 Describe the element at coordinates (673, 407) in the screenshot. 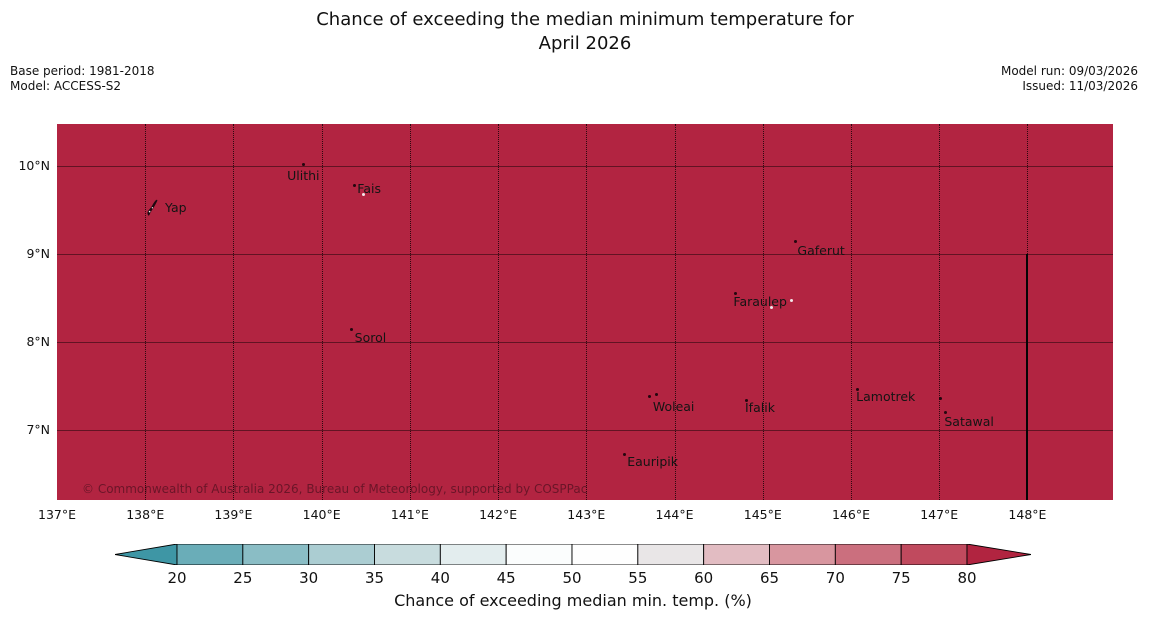

I see `island-label: Woleai` at that location.